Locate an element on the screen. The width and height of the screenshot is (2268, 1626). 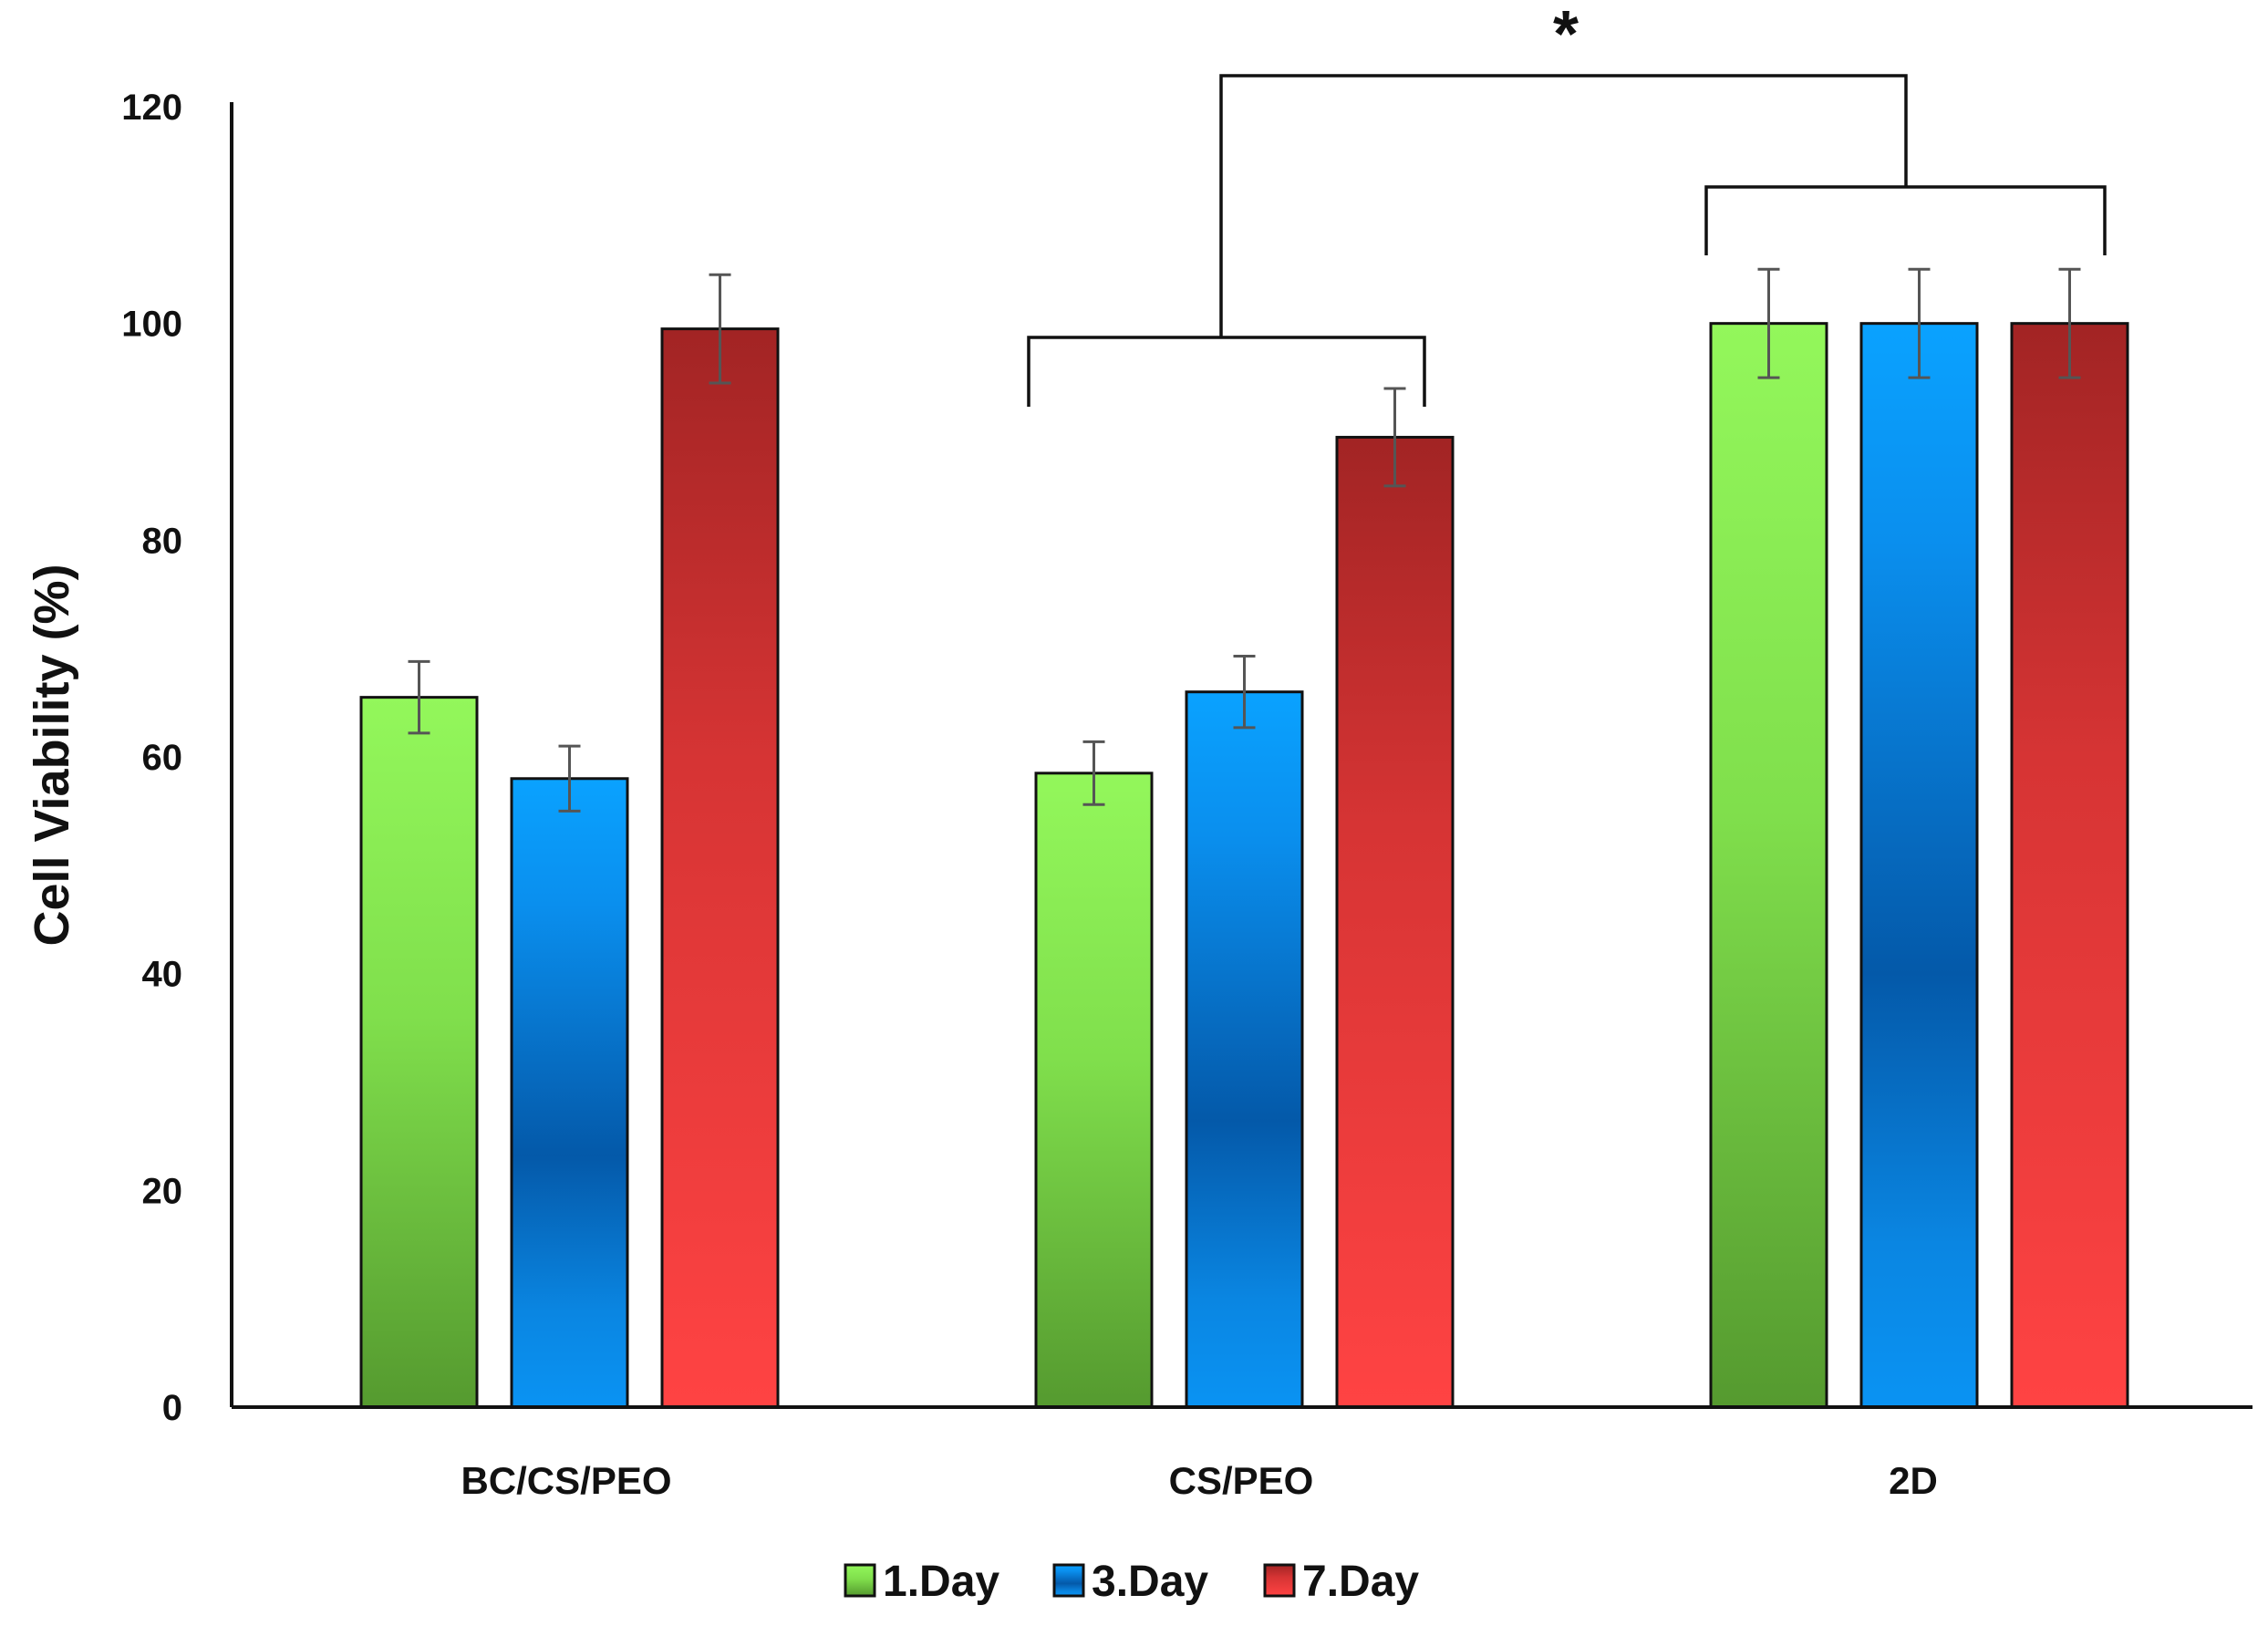
y-tick-label-80: 80 is located at coordinates (162, 541).